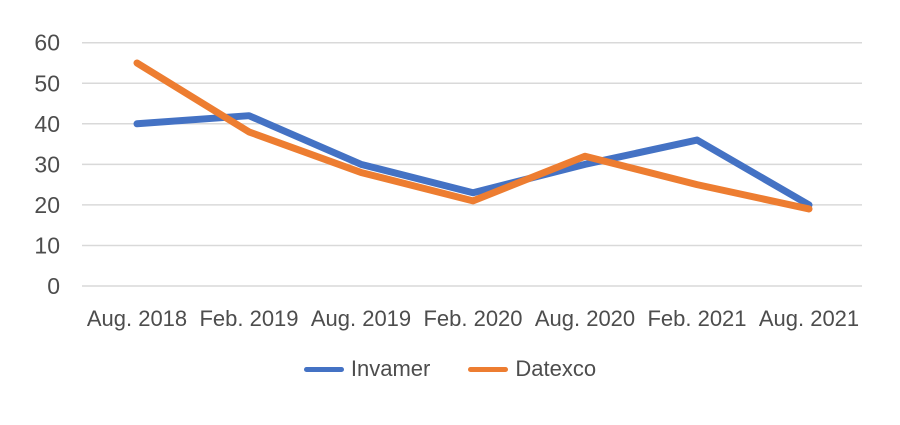  I want to click on legend-label-invamer: Invamer, so click(390, 368).